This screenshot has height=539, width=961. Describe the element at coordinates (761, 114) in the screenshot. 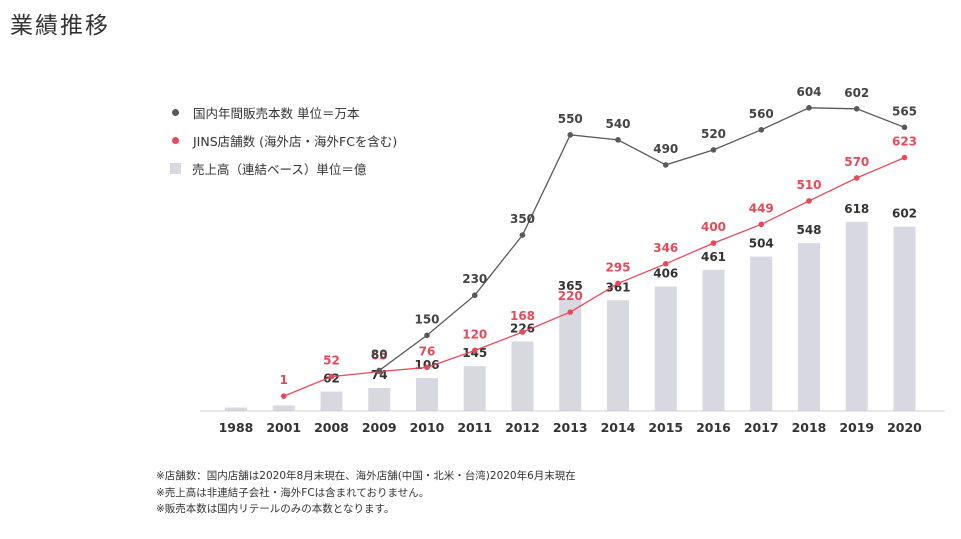

I see `sales-volume-label: 560` at that location.